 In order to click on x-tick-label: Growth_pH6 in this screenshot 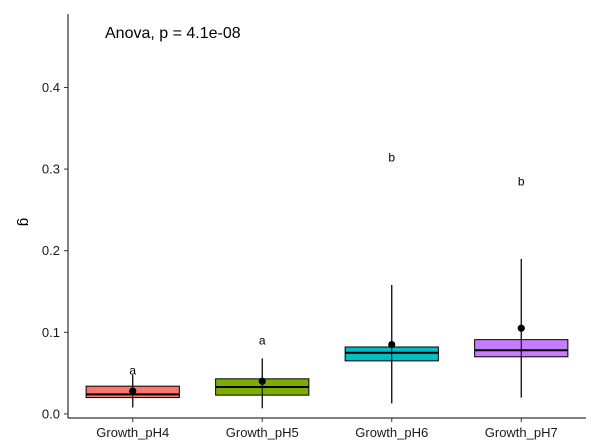, I will do `click(391, 432)`.